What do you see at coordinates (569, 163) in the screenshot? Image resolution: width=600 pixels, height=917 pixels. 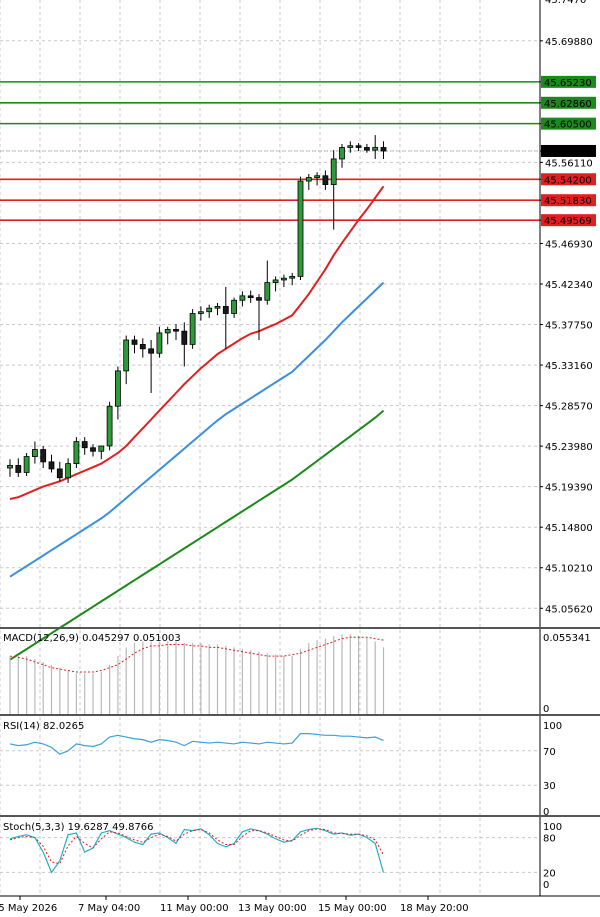 I see `price-tick-label: 45.56110` at bounding box center [569, 163].